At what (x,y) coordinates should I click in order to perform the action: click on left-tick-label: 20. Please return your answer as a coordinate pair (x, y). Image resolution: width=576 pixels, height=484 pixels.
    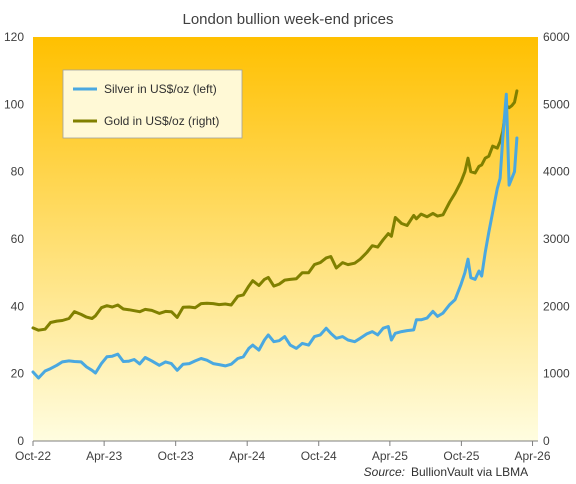
    Looking at the image, I should click on (18, 374).